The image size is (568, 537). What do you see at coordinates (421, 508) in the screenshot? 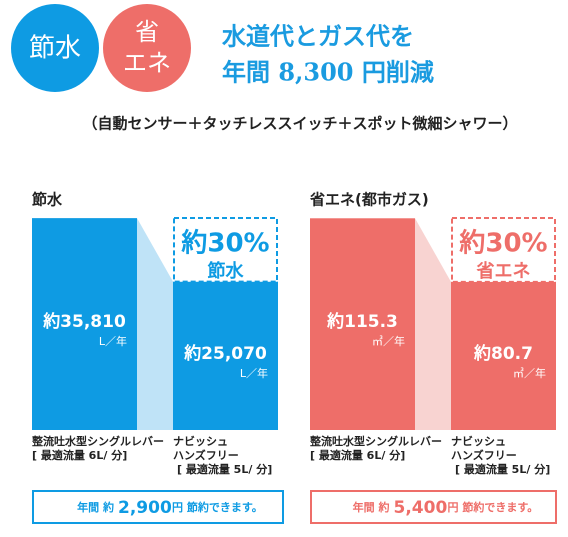
I see `footer-amount: 5,400` at bounding box center [421, 508].